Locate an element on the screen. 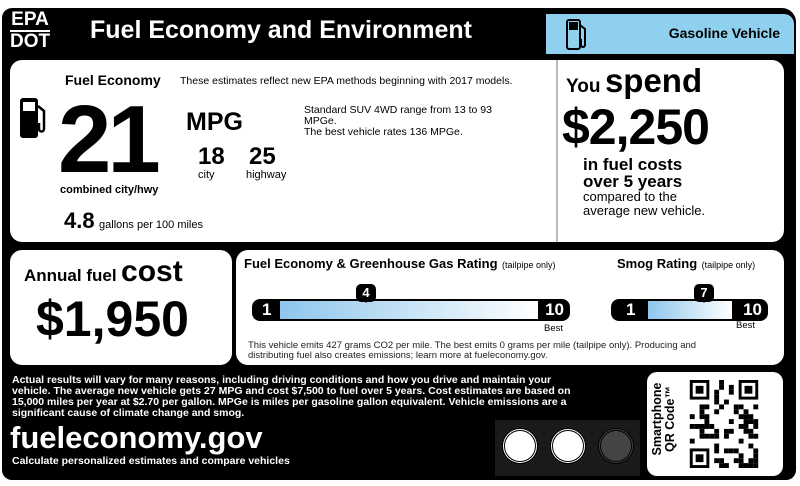 The height and width of the screenshot is (486, 800). ghg-best-label: Best is located at coordinates (554, 328).